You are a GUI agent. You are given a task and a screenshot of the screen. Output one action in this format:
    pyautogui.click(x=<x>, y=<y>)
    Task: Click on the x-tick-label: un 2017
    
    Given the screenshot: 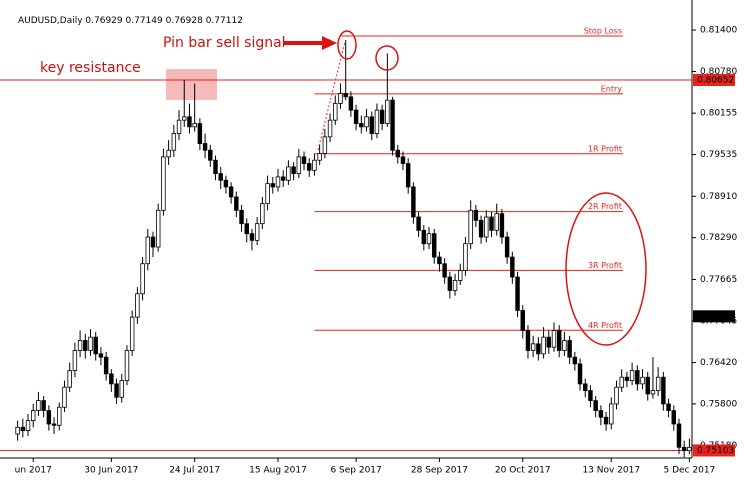 What is the action you would take?
    pyautogui.click(x=33, y=471)
    